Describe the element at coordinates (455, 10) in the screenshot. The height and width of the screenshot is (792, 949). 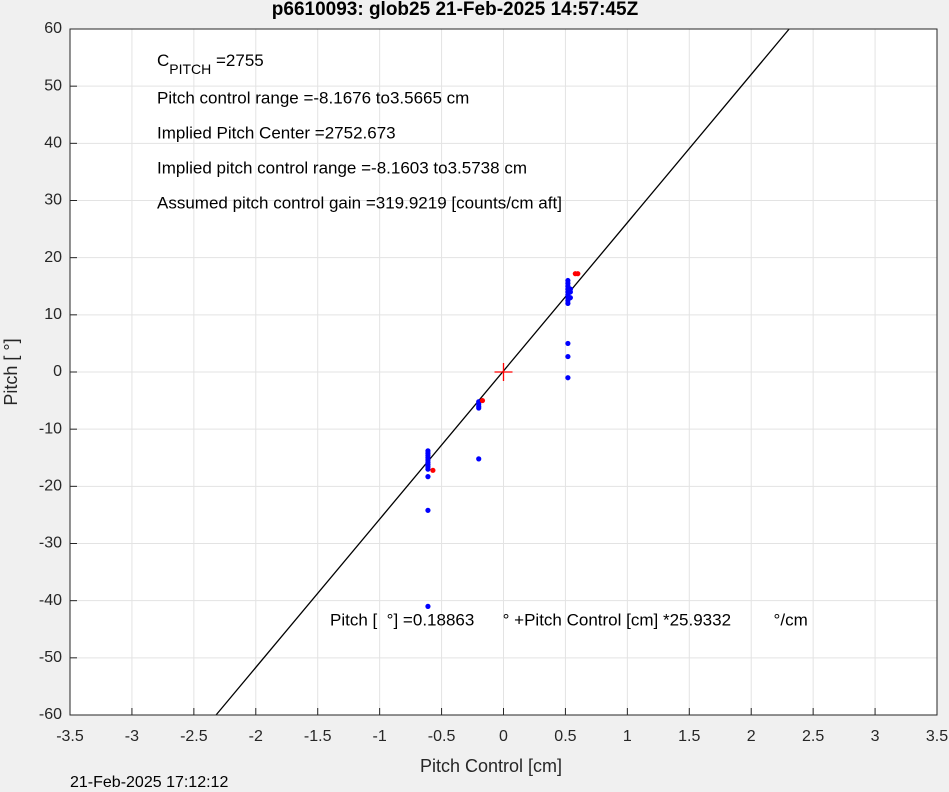
I see `chart-title: p6610093: glob25 21-Feb-2025 14:57:45Z` at that location.